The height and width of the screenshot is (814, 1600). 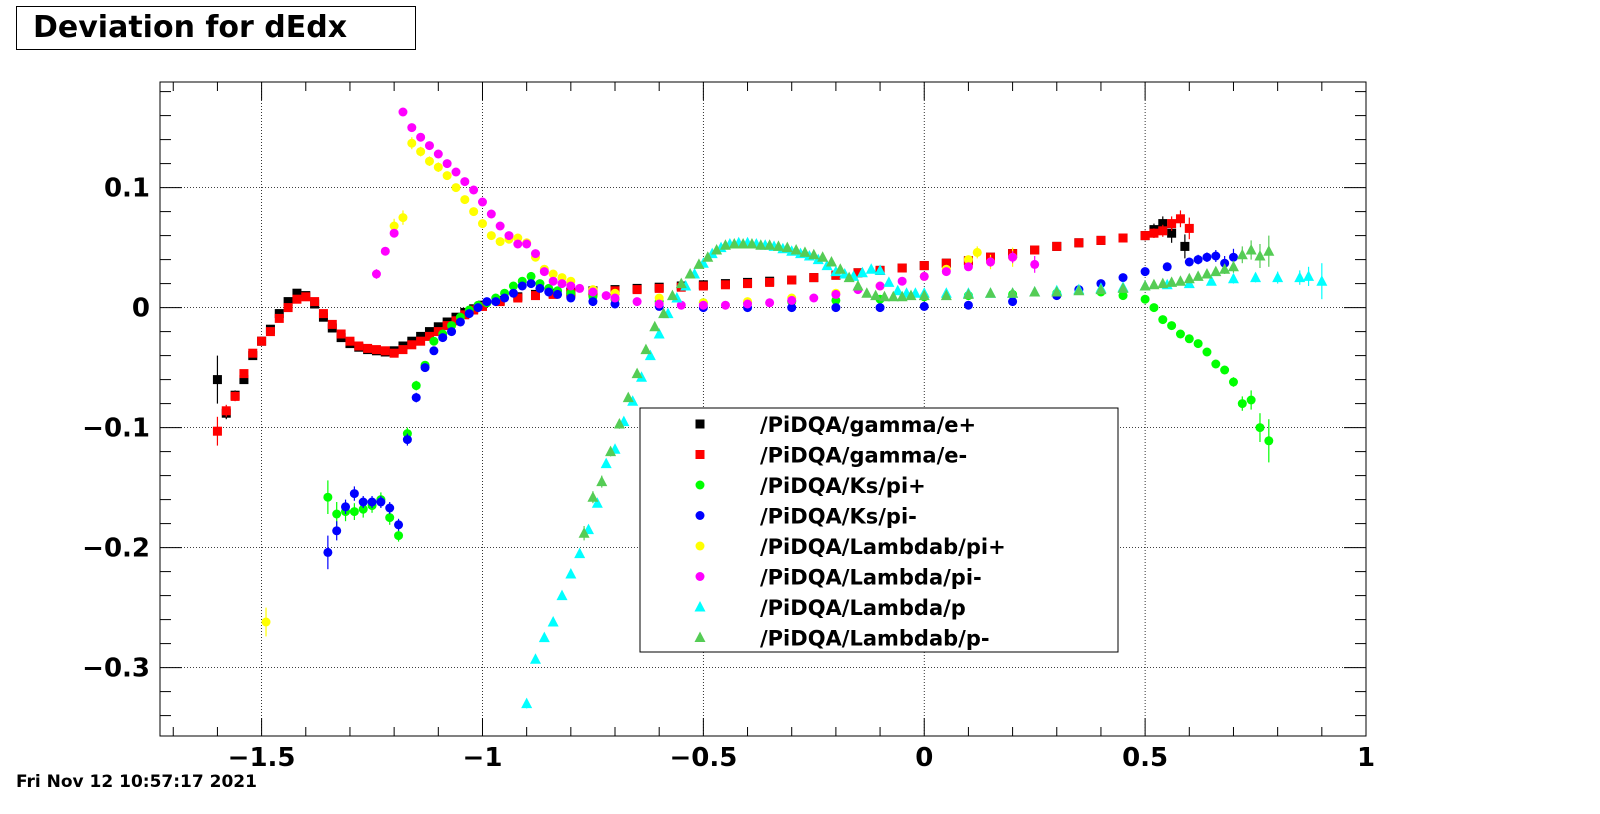 I want to click on legend-label: /PiDQA/Ks/pi+, so click(x=843, y=486).